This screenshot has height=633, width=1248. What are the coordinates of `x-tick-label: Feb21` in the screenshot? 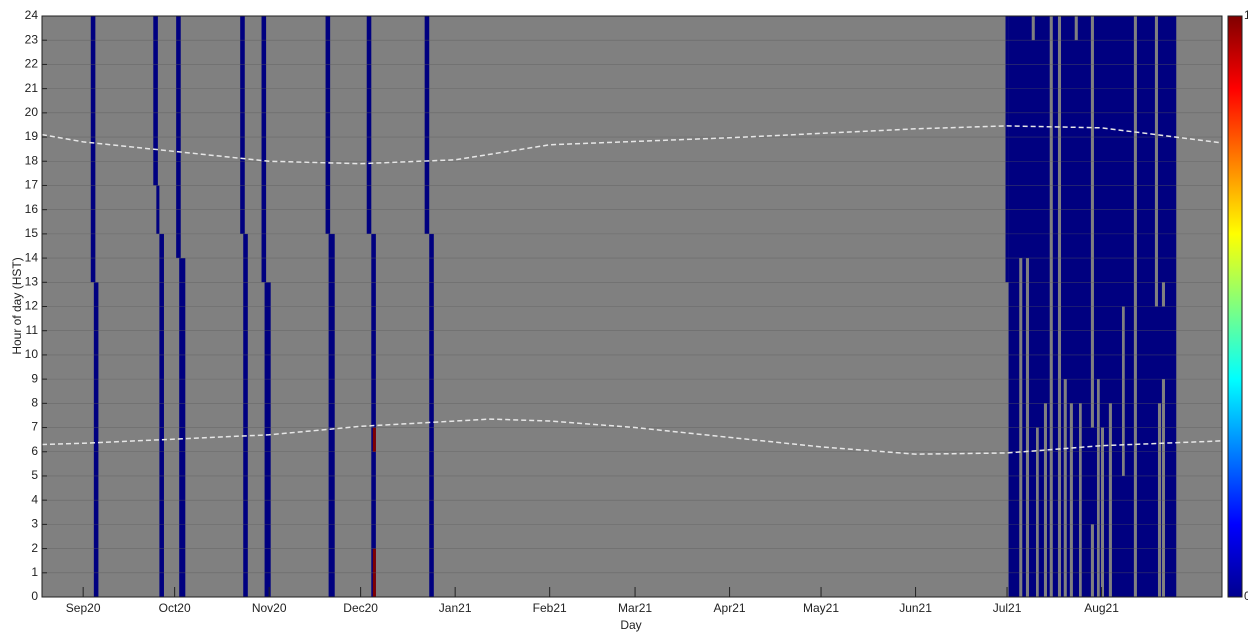 It's located at (550, 608).